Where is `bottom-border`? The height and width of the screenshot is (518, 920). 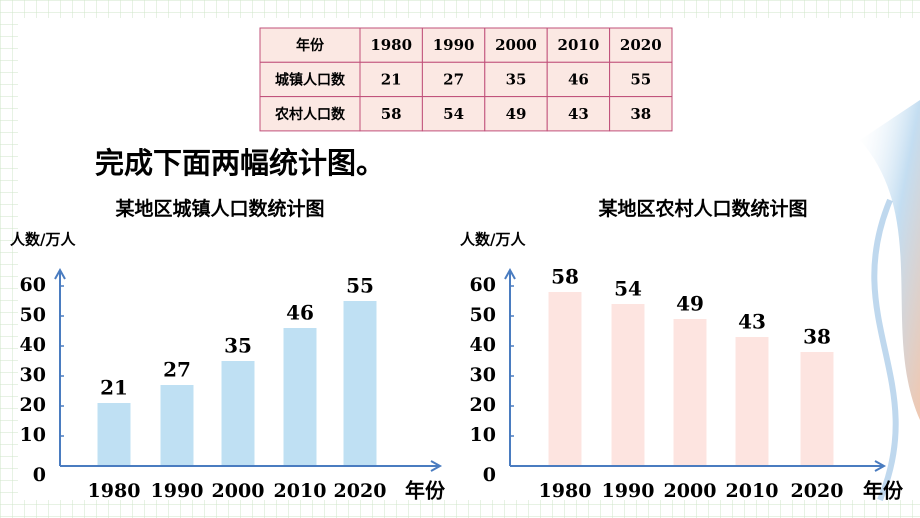 bottom-border is located at coordinates (460, 509).